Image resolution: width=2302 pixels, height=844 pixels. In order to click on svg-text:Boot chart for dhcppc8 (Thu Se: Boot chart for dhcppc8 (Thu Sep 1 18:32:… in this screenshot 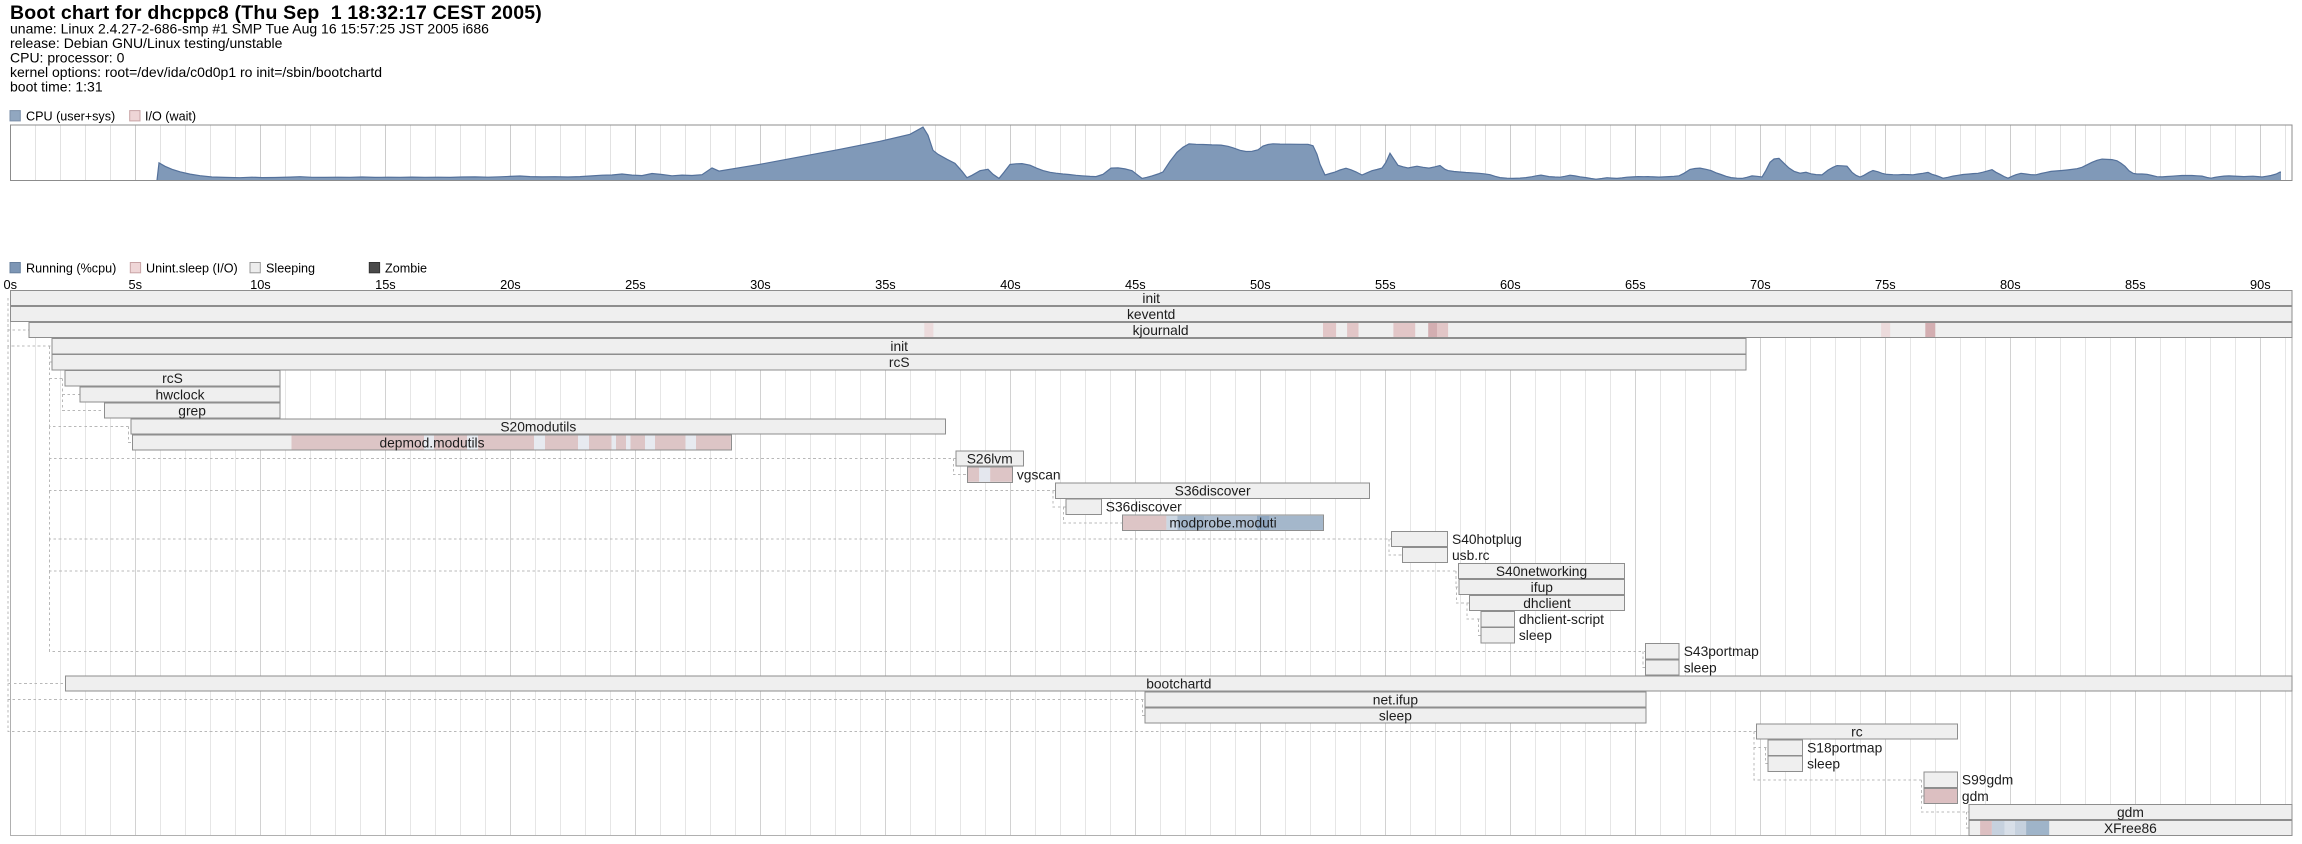, I will do `click(276, 13)`.